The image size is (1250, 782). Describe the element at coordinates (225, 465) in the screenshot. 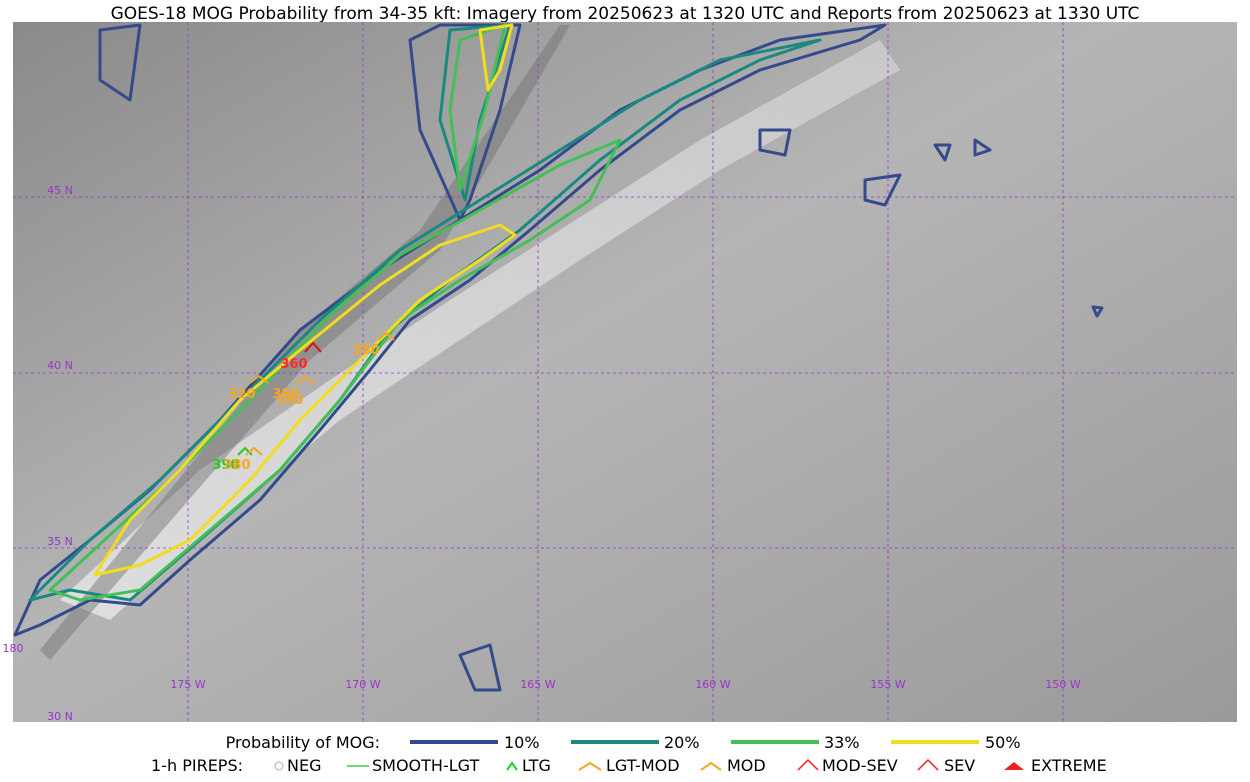

I see `report-label: 390` at that location.